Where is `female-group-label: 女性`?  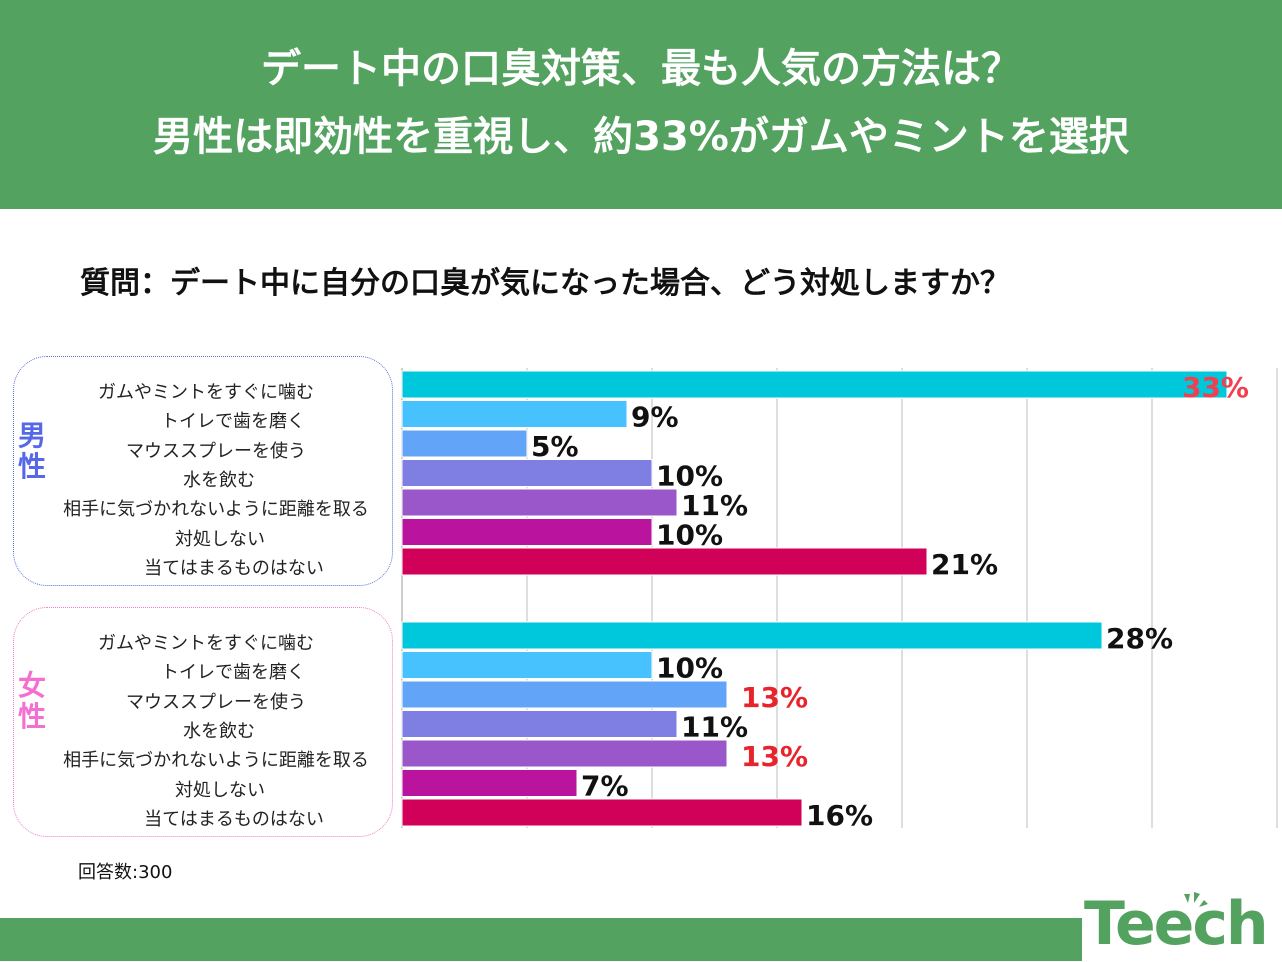 female-group-label: 女性 is located at coordinates (31, 701).